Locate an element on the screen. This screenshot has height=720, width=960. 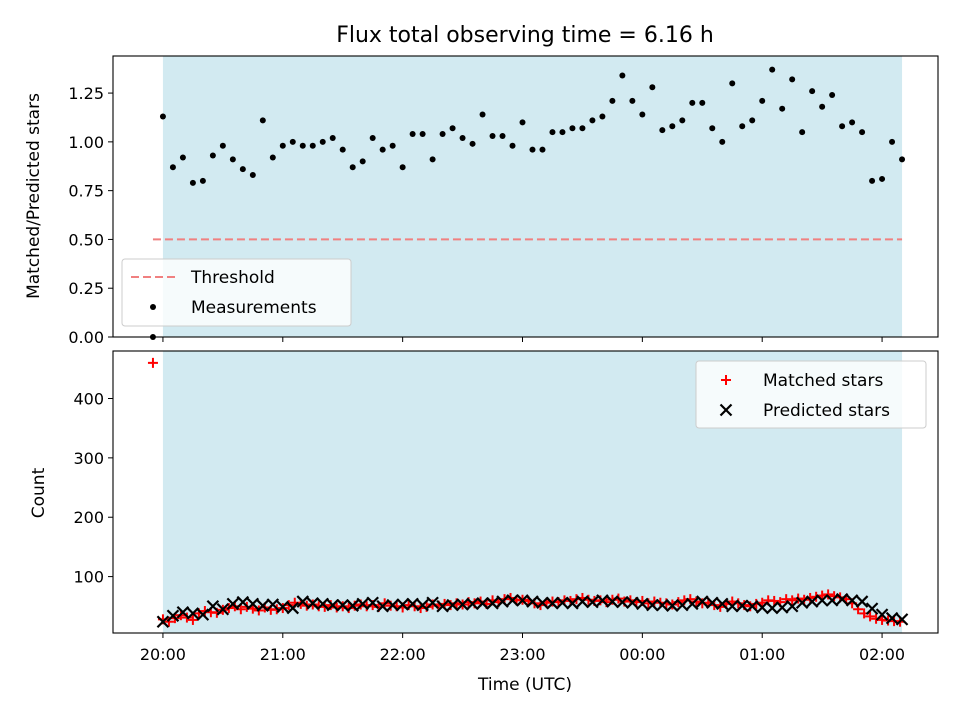
bottom-xtick-label: 02:00 is located at coordinates (882, 654).